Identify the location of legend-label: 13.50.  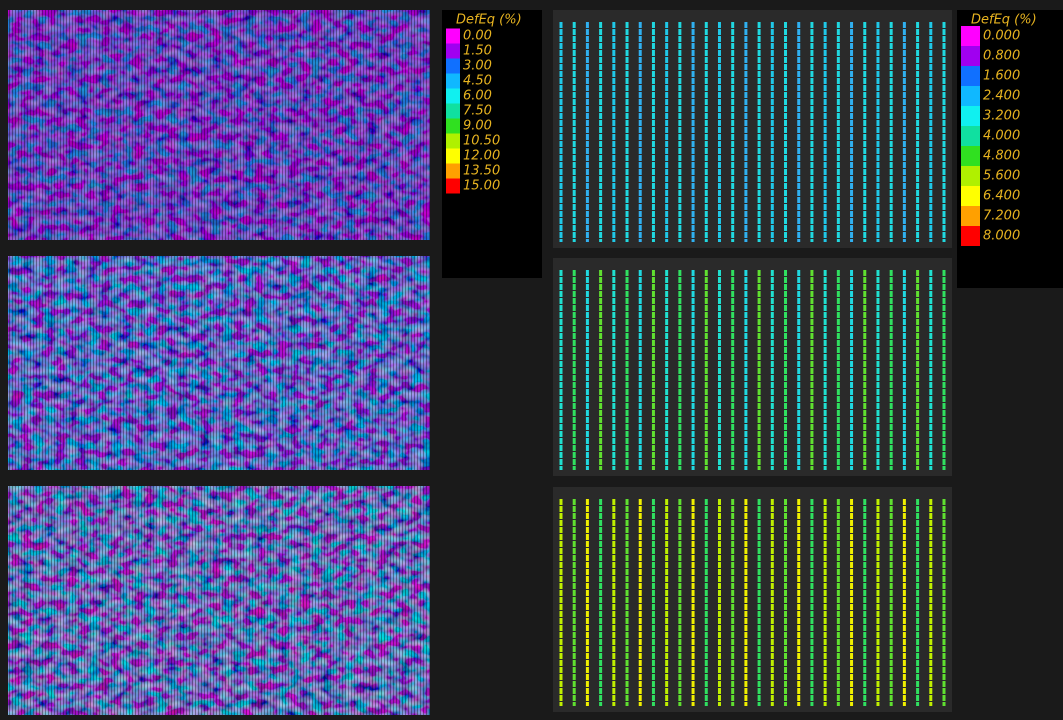
(481, 171).